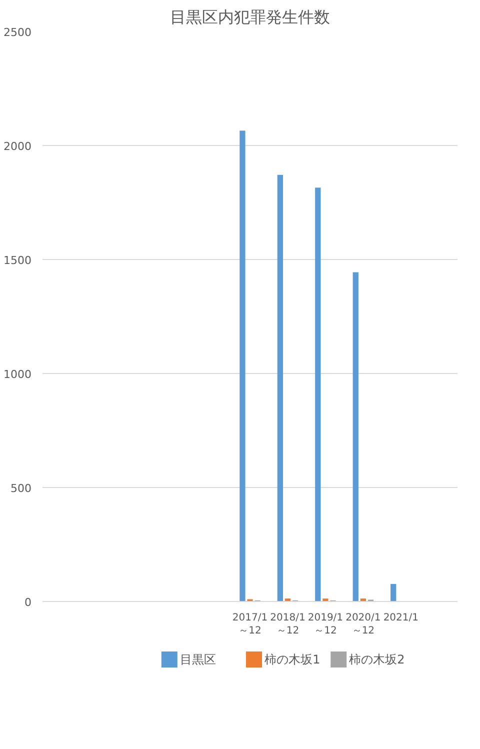 The width and height of the screenshot is (480, 749). Describe the element at coordinates (18, 32) in the screenshot. I see `y-tick-label: 2500` at that location.